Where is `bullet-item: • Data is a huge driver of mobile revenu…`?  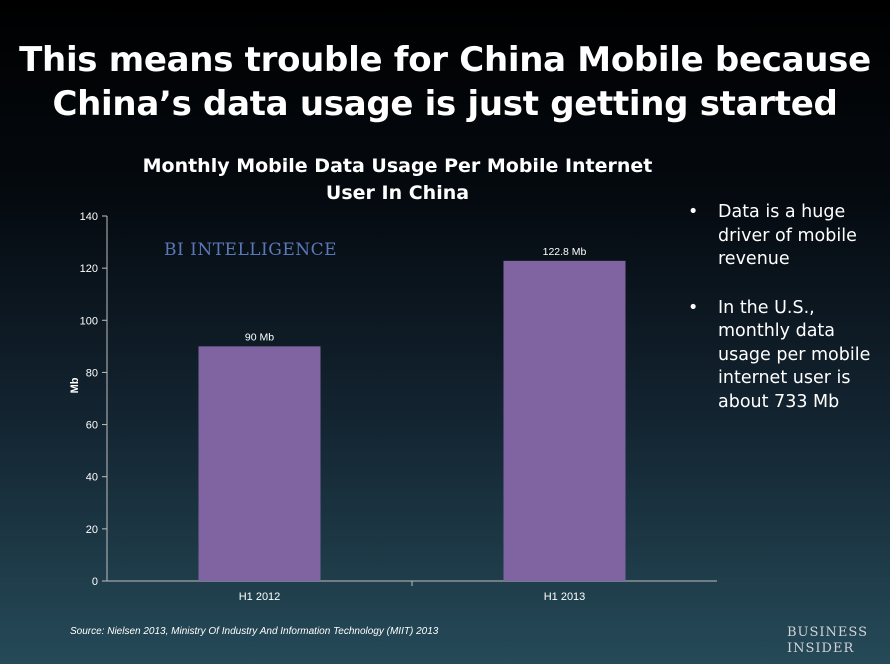 bullet-item: • Data is a huge driver of mobile revenu… is located at coordinates (783, 236).